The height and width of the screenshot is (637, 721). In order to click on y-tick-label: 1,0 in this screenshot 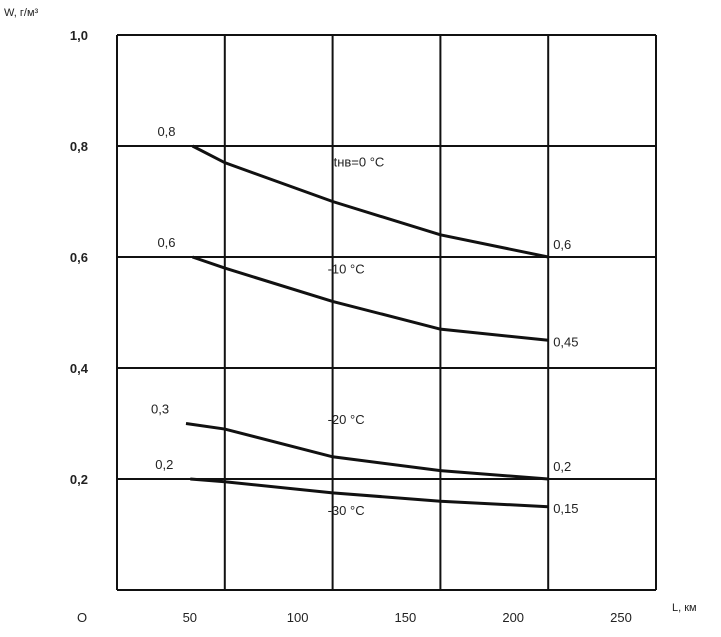, I will do `click(79, 35)`.